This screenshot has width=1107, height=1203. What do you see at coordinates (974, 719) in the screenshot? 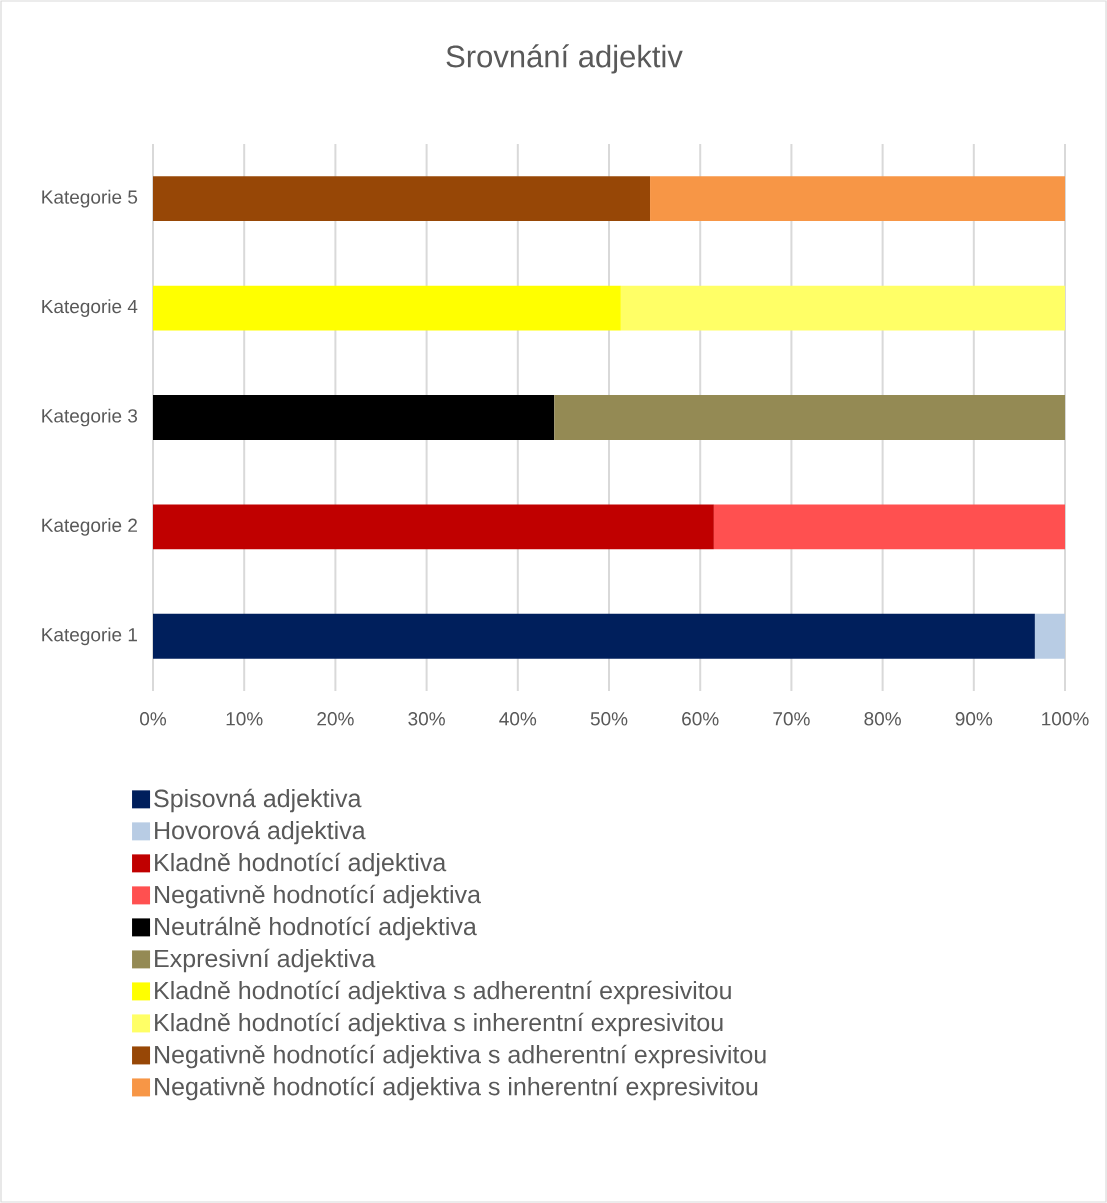
I see `x-tick-label: 90%` at bounding box center [974, 719].